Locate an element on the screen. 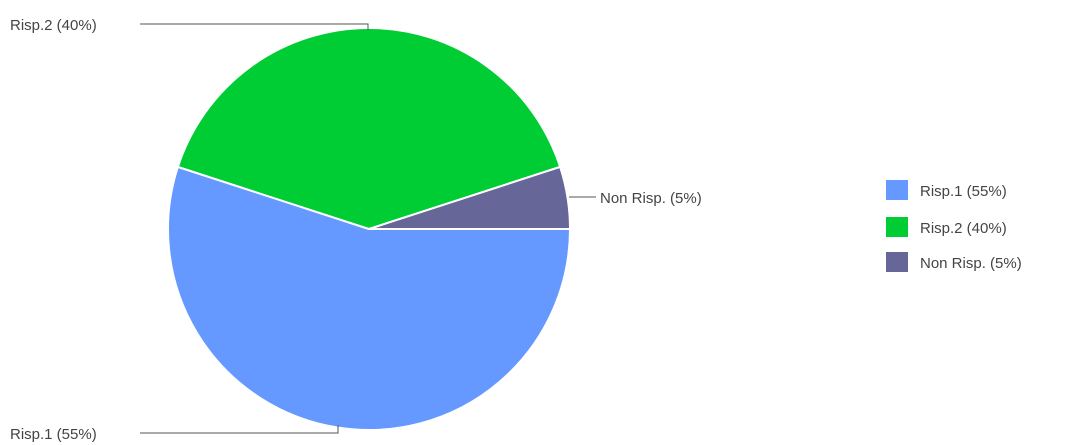 The image size is (1072, 445). legend-label-nonrisp: Non Risp. (5%) is located at coordinates (971, 263).